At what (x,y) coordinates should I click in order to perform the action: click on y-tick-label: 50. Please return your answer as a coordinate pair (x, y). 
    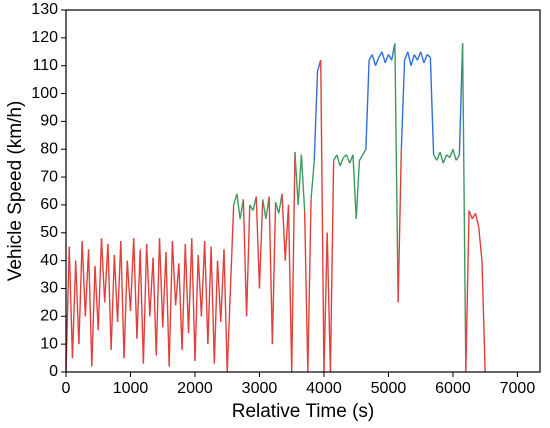
    Looking at the image, I should click on (49, 232).